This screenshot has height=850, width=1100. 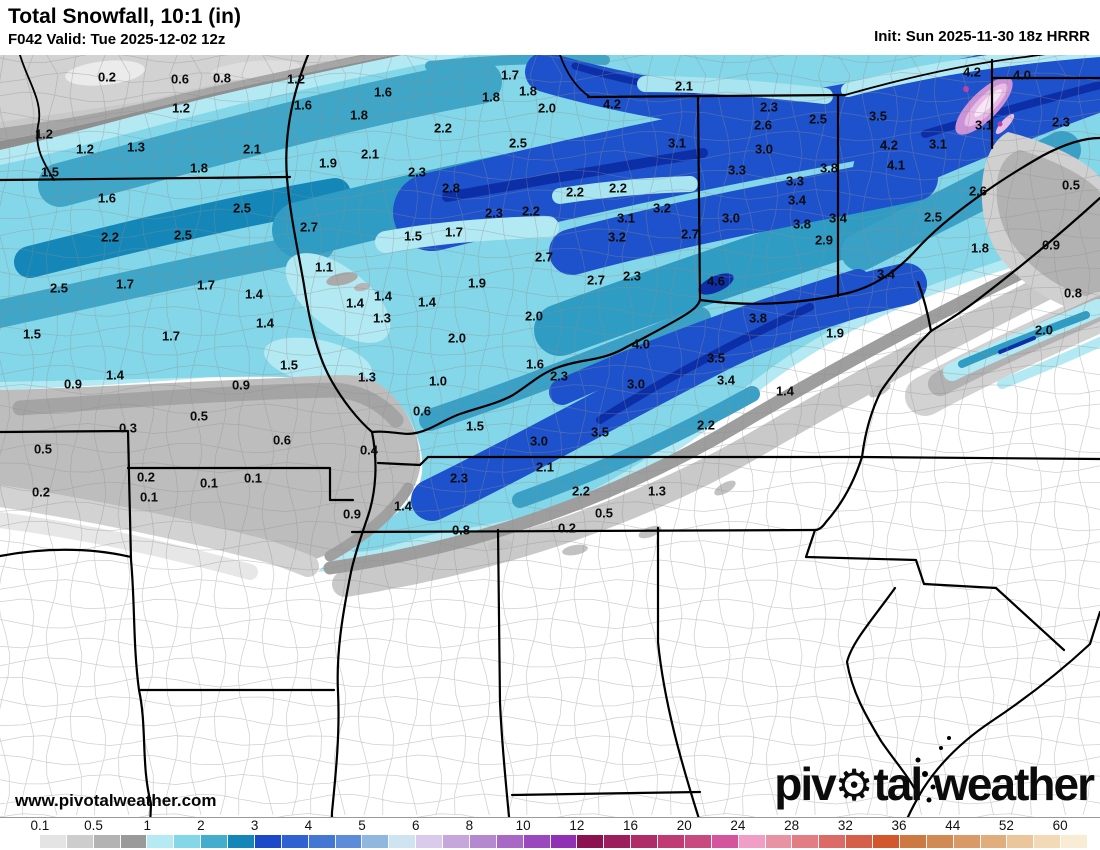 I want to click on colorbar-tick: 12, so click(x=577, y=825).